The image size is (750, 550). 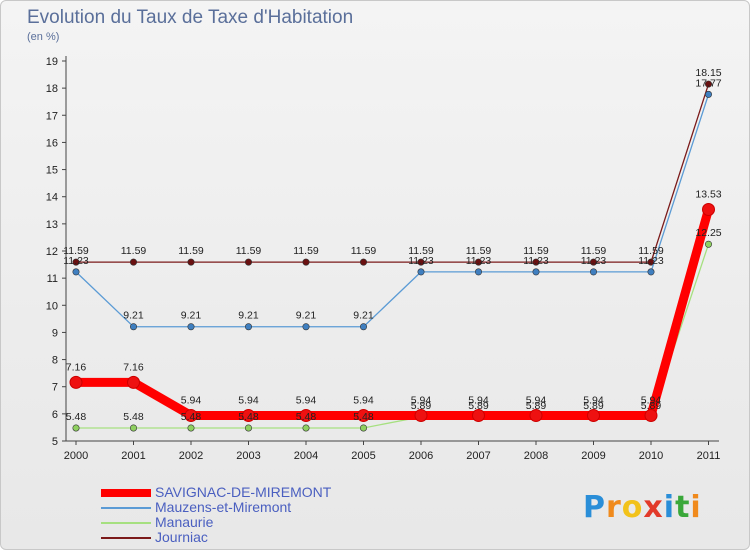 I want to click on y-tick-label: 18, so click(x=52, y=89).